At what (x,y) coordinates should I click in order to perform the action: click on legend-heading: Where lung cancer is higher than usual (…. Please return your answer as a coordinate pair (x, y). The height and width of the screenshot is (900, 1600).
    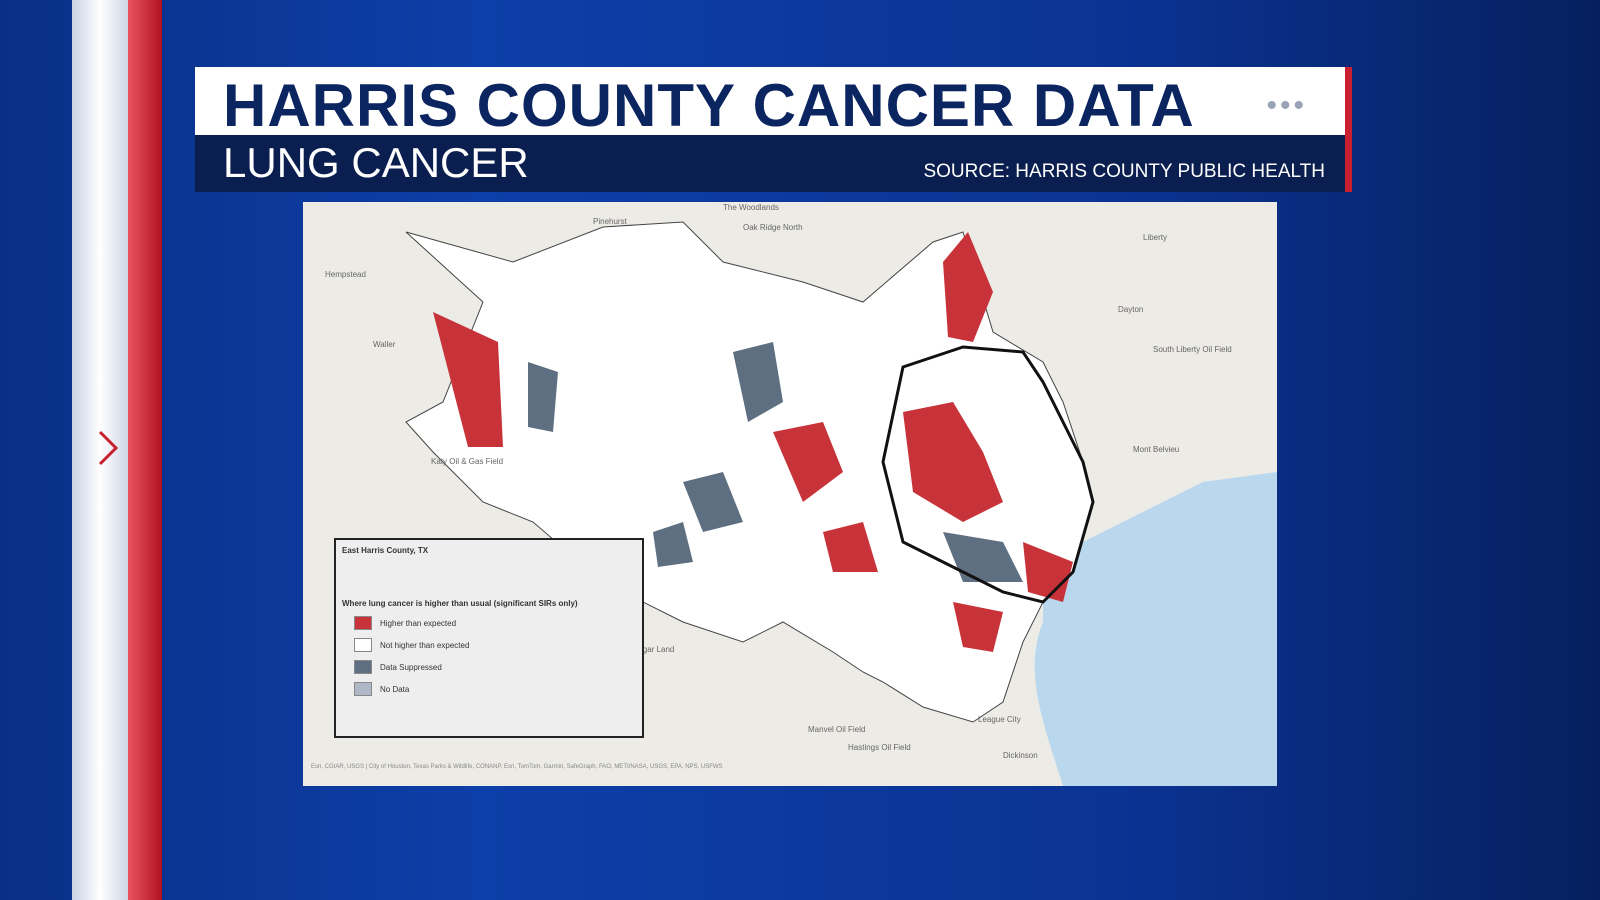
    Looking at the image, I should click on (460, 603).